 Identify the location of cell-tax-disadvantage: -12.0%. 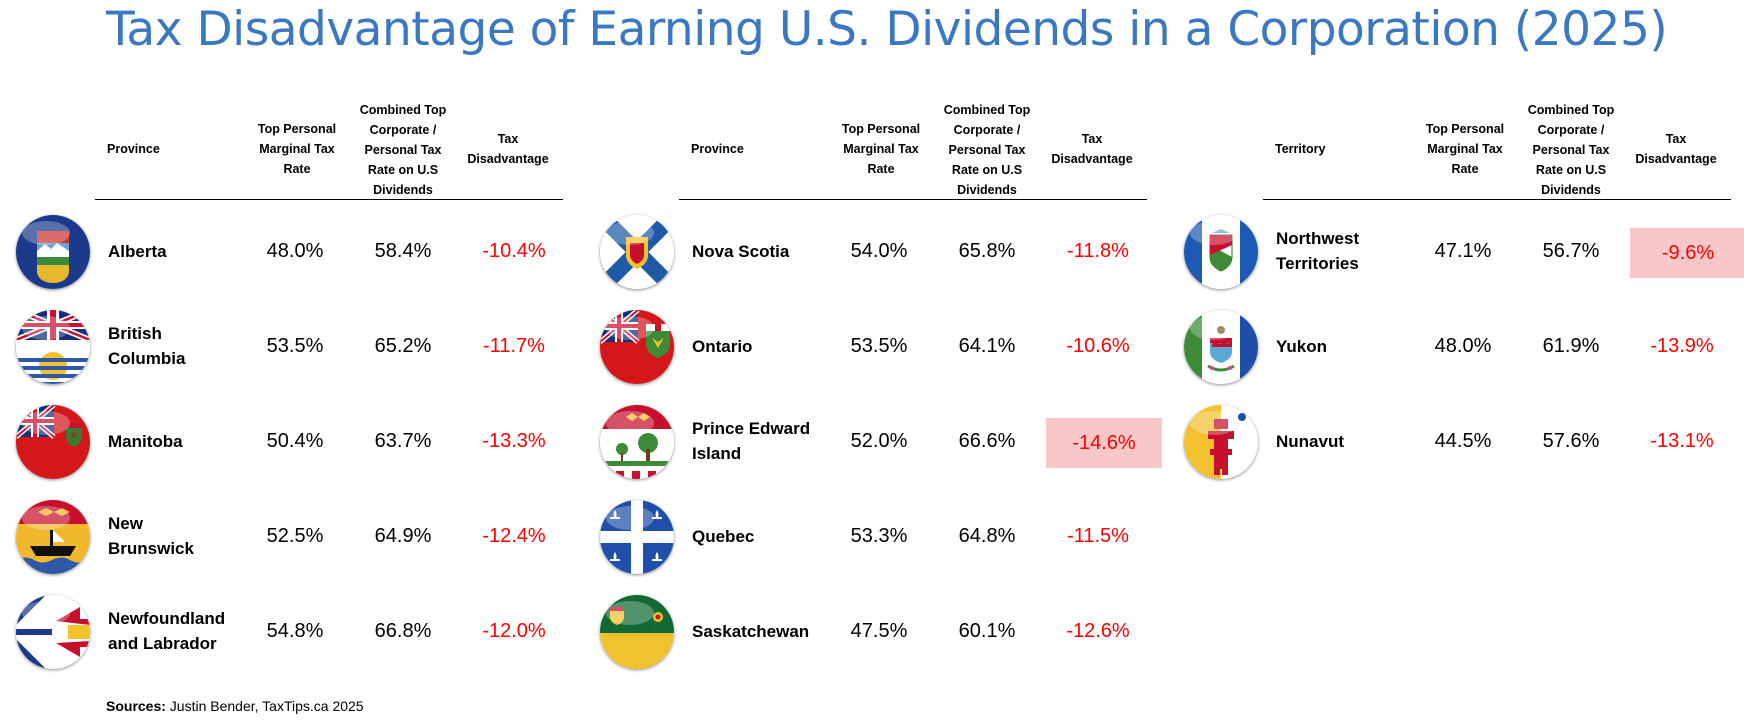
(514, 631).